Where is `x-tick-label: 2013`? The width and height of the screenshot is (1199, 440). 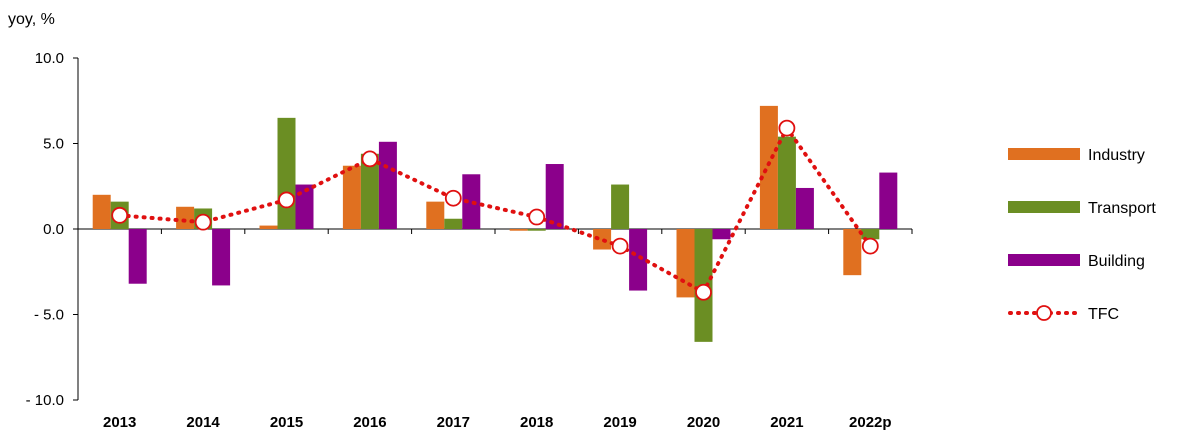
x-tick-label: 2013 is located at coordinates (119, 422).